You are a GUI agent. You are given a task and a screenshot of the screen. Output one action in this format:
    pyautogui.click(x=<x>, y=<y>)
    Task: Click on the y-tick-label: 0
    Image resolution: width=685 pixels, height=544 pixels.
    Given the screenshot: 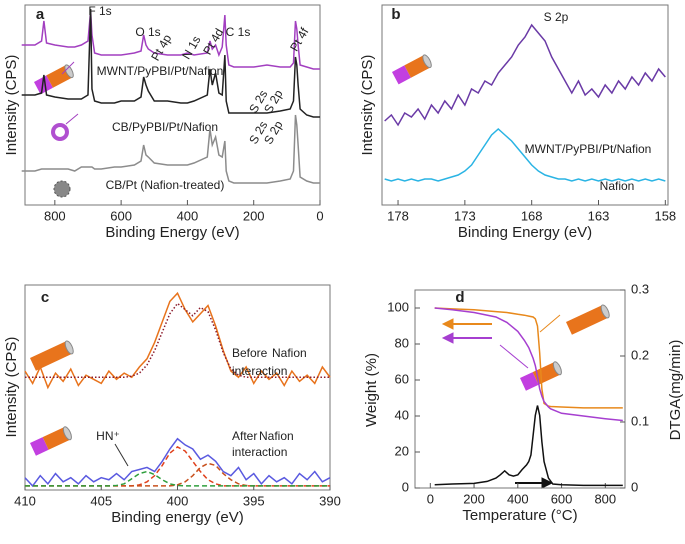 What is the action you would take?
    pyautogui.click(x=405, y=486)
    